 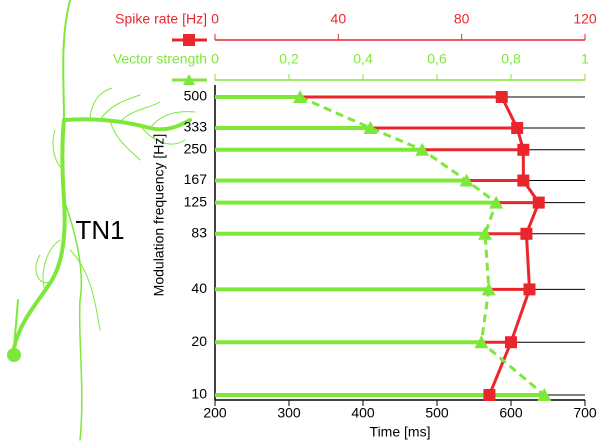 I want to click on y-tick-label: 167, so click(x=196, y=179).